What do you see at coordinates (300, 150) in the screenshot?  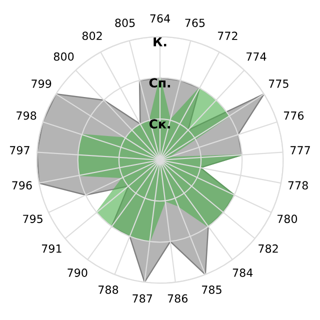 I see `spoke-label: 777` at bounding box center [300, 150].